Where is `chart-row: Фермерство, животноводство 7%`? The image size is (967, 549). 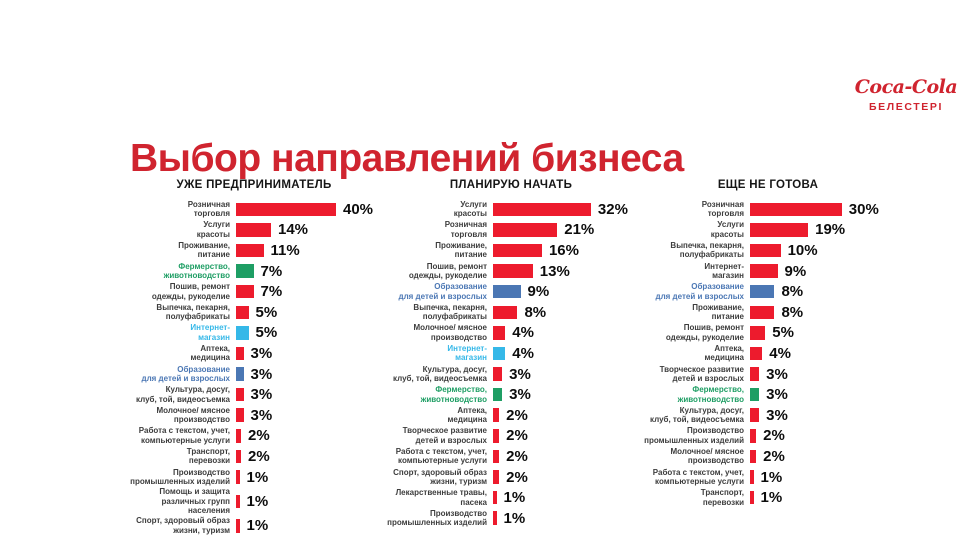 chart-row: Фермерство, животноводство 7% is located at coordinates (258, 271).